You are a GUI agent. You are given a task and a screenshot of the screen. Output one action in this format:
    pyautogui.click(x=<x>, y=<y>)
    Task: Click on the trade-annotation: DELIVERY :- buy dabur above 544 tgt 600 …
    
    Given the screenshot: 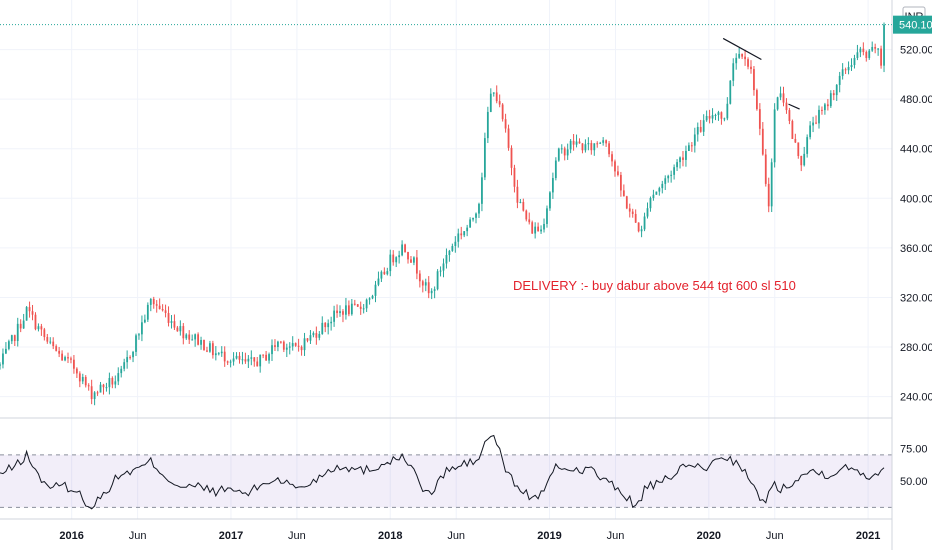 What is the action you would take?
    pyautogui.click(x=654, y=285)
    